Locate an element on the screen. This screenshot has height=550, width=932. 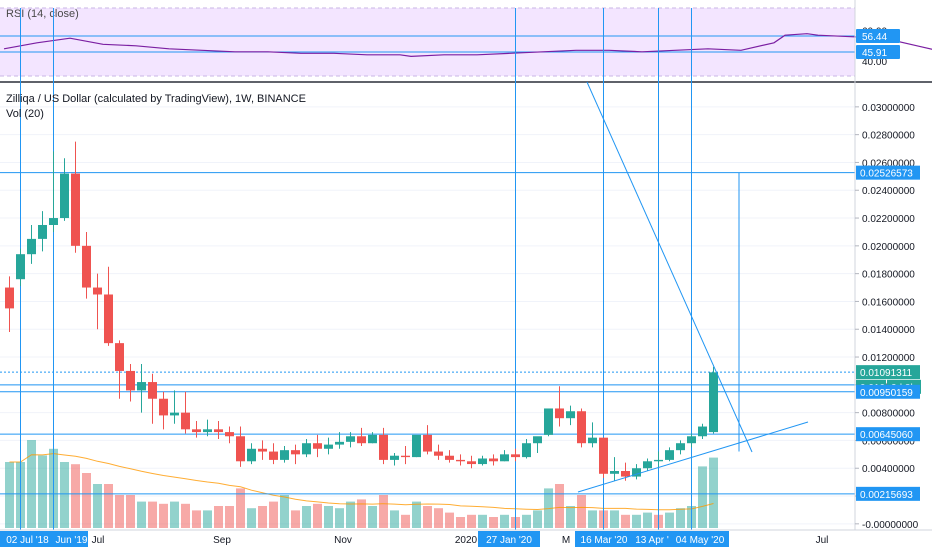
price-marker: 0.00215693 is located at coordinates (888, 493).